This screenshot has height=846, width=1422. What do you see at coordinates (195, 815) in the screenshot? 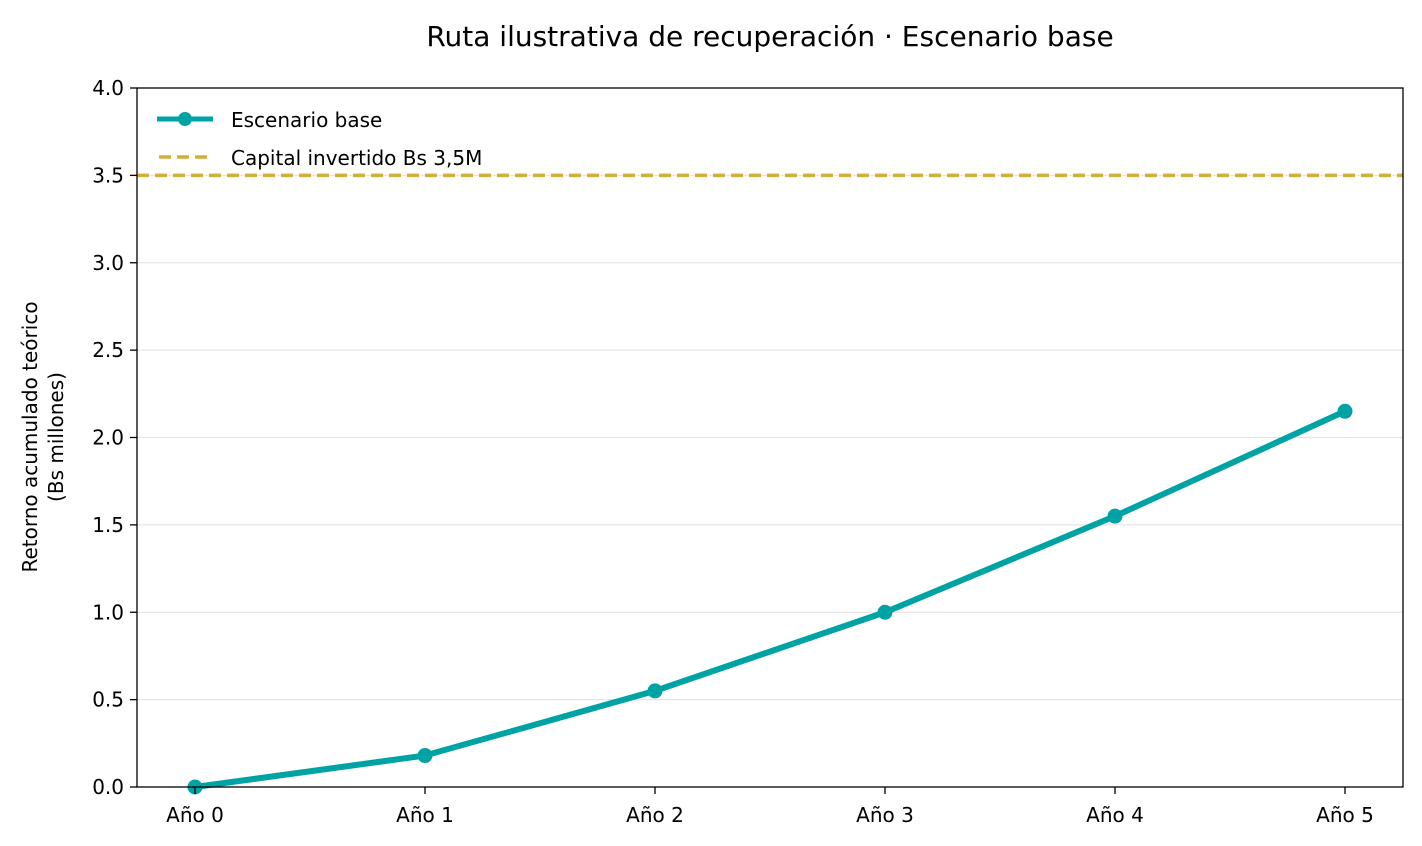
I see `x-tick-label: Año 0` at bounding box center [195, 815].